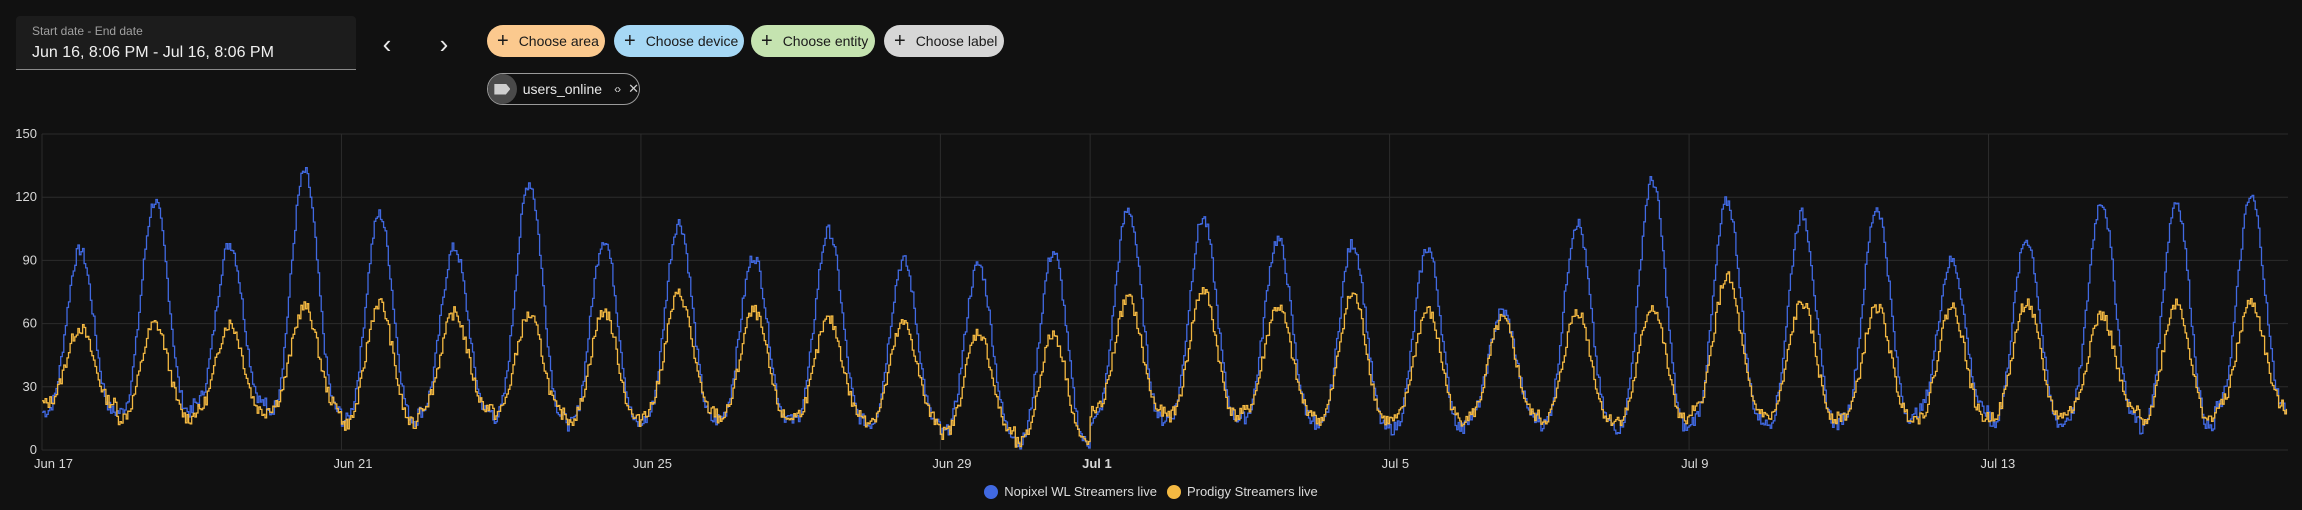 This screenshot has width=2302, height=510. What do you see at coordinates (1395, 463) in the screenshot?
I see `x-tick-label: Jul 5` at bounding box center [1395, 463].